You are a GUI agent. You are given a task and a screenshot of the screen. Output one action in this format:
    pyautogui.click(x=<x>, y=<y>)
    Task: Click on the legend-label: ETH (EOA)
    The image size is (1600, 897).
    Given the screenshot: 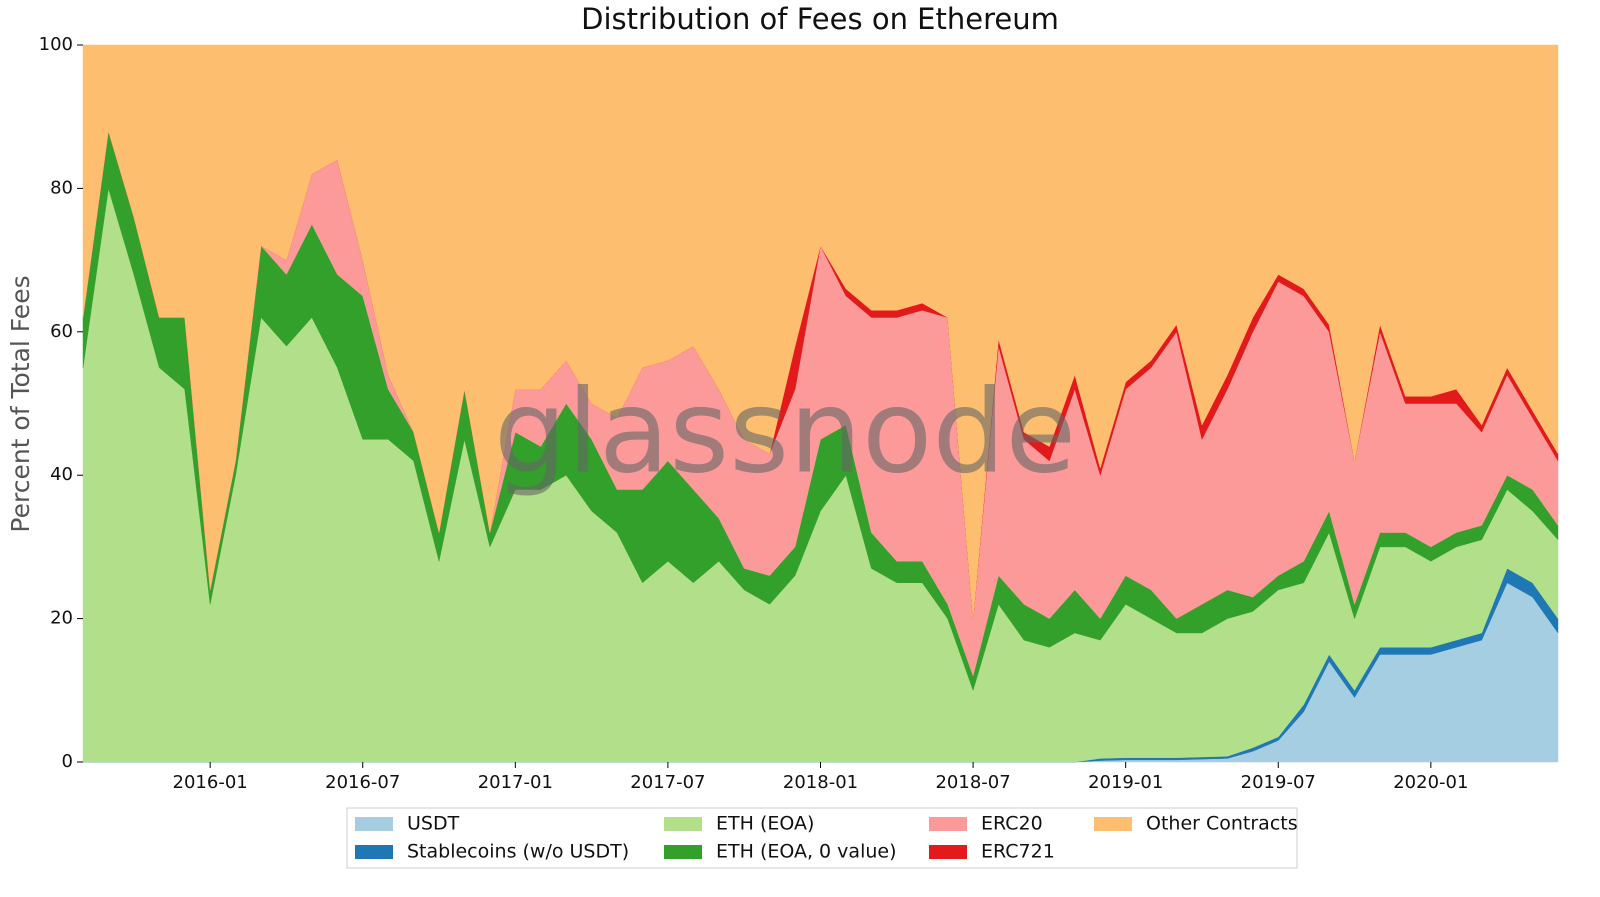 What is the action you would take?
    pyautogui.click(x=765, y=824)
    